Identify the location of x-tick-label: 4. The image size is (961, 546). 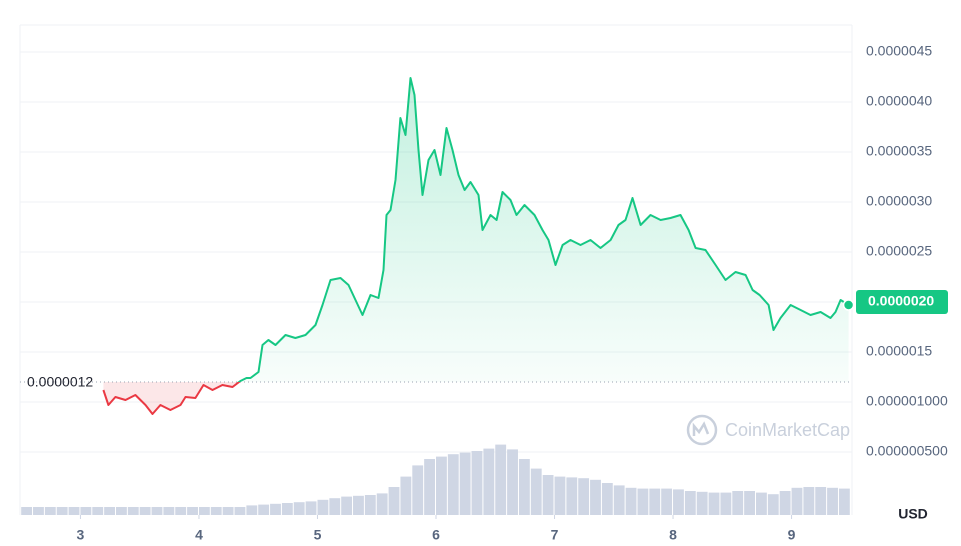
(199, 535).